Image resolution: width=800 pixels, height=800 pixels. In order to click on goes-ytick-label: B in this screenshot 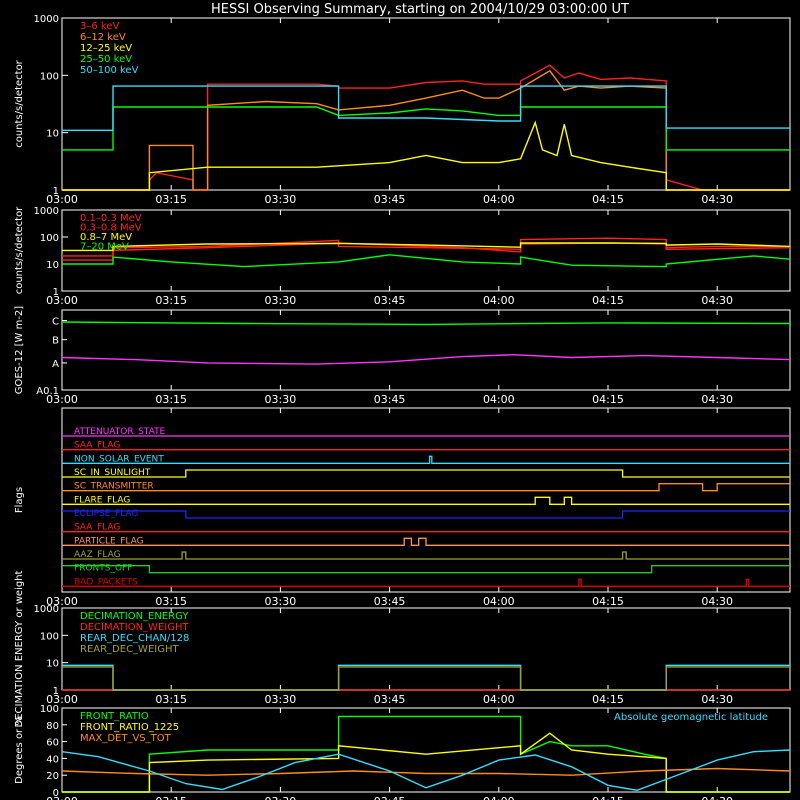, I will do `click(55, 341)`.